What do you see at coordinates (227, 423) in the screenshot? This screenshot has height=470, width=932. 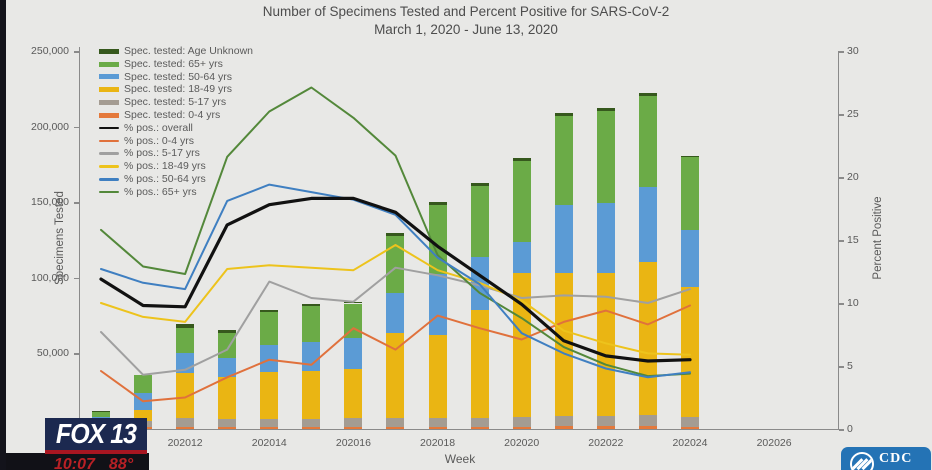 I see `bar-202013-spec-tested-5-17-yrs` at bounding box center [227, 423].